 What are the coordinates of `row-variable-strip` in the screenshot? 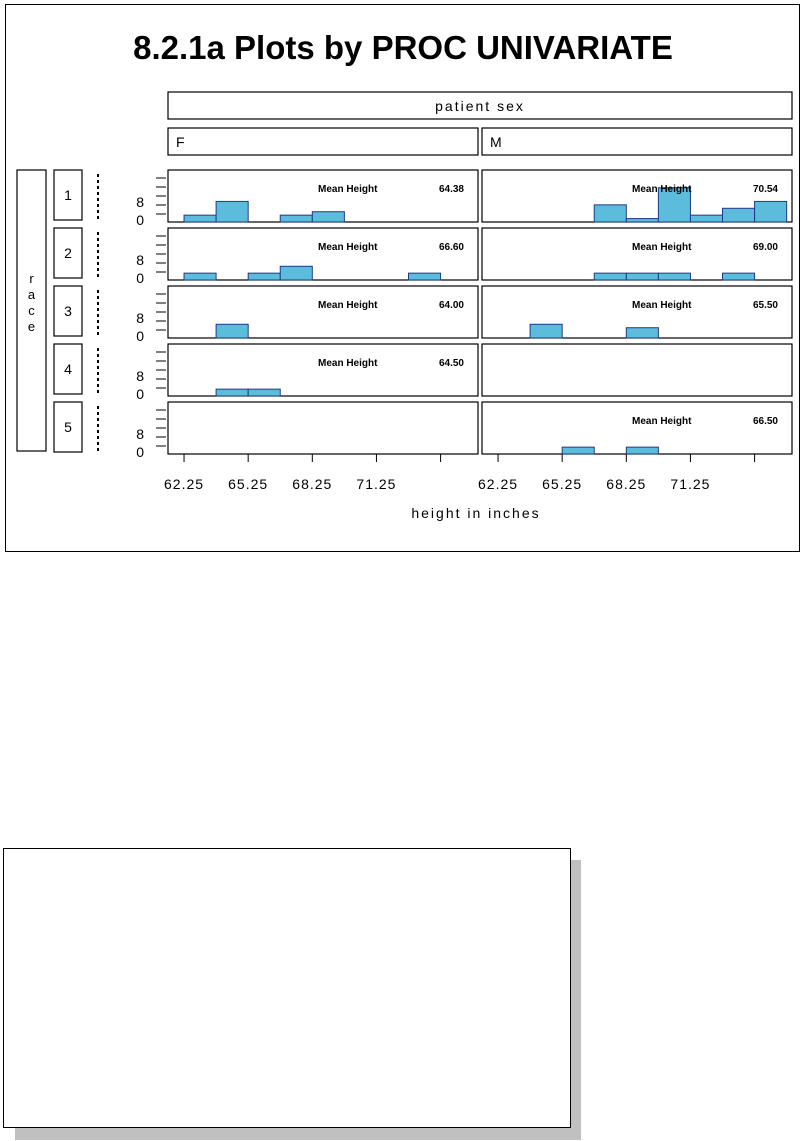 It's located at (31, 310).